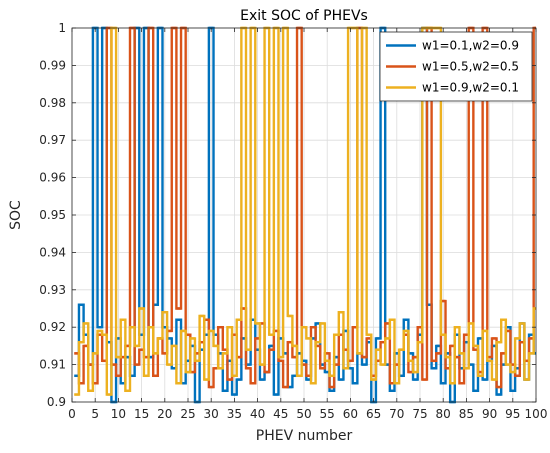 Image resolution: width=550 pixels, height=453 pixels. I want to click on y-tick-label: 0.99, so click(52, 65).